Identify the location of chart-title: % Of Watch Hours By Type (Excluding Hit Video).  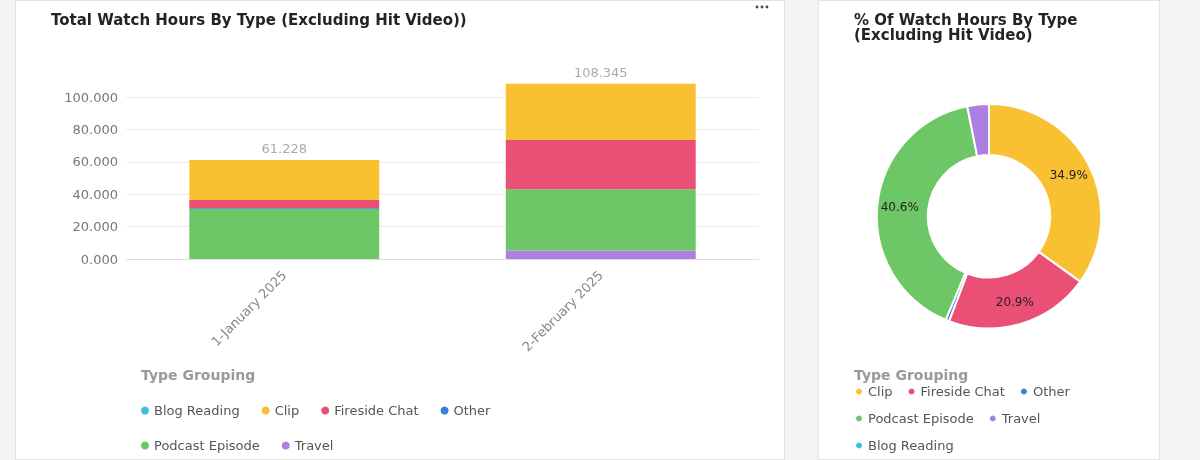
(968, 27).